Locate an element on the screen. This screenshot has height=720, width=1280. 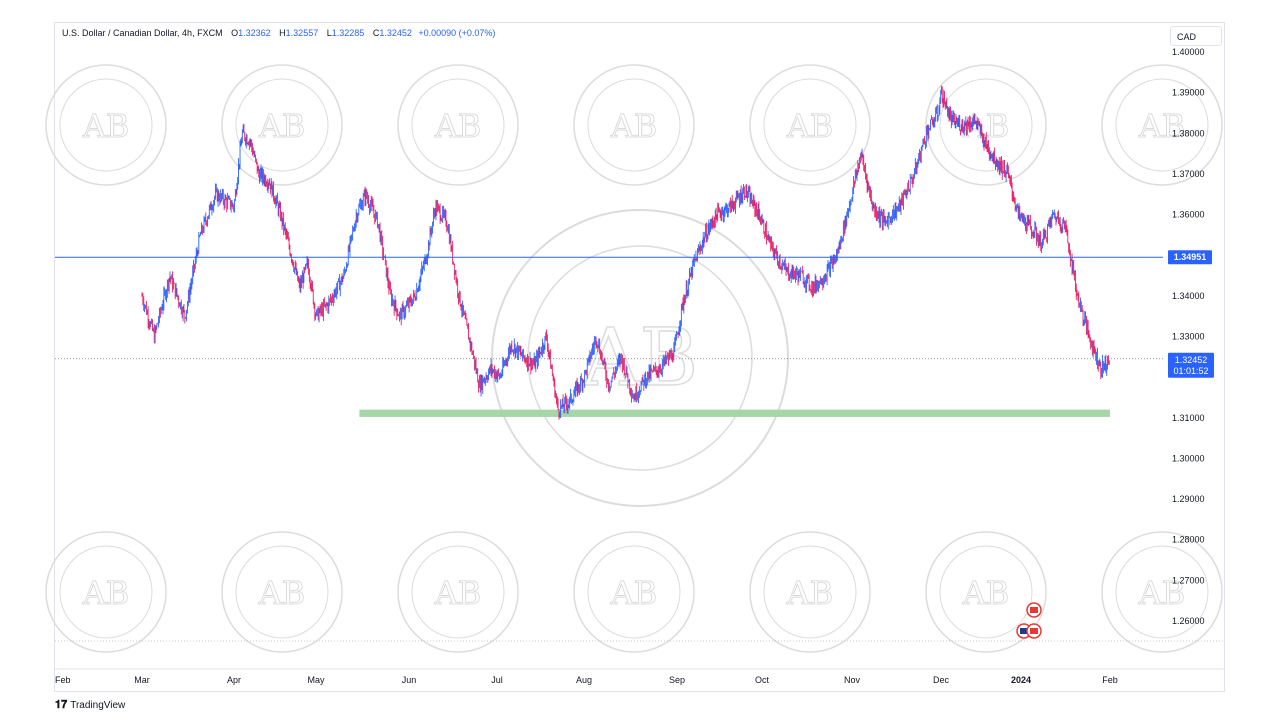
time-tick-label: Mar is located at coordinates (142, 680).